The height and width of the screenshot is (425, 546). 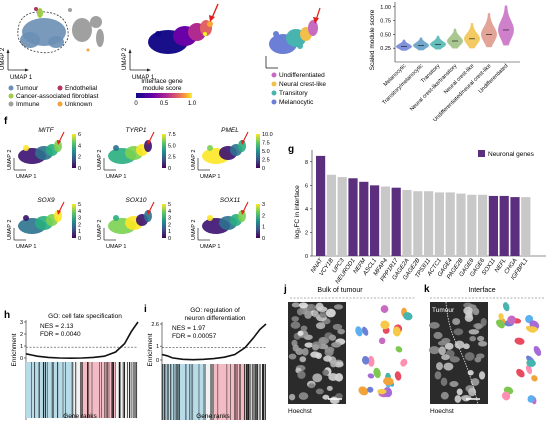 I want to click on gene-colorbar-tick: 1, so click(x=79, y=232).